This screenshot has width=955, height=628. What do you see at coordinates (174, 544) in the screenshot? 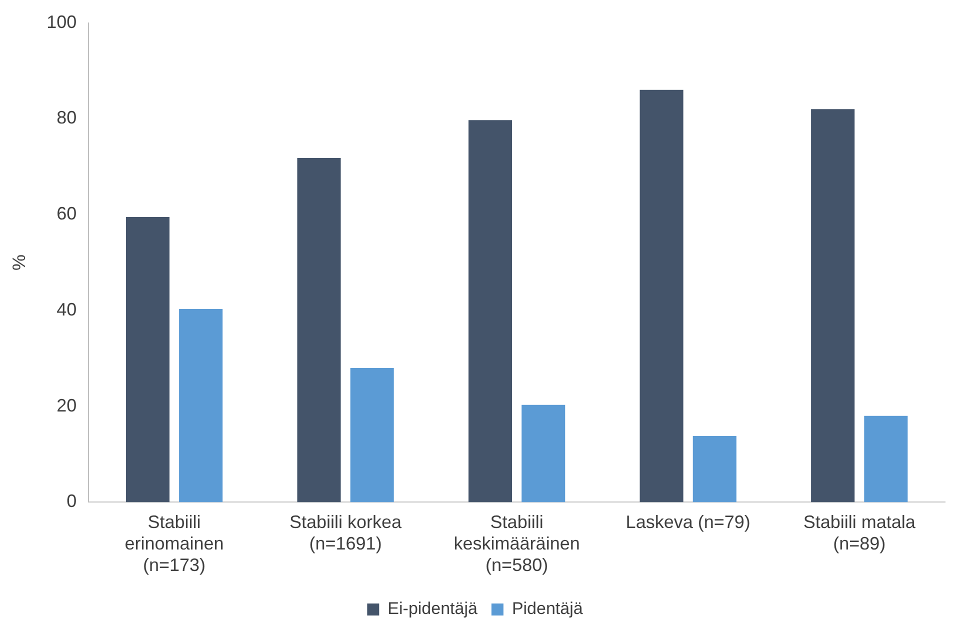
I see `x-tick-label: Stabiili erinomainen (n=173)` at bounding box center [174, 544].